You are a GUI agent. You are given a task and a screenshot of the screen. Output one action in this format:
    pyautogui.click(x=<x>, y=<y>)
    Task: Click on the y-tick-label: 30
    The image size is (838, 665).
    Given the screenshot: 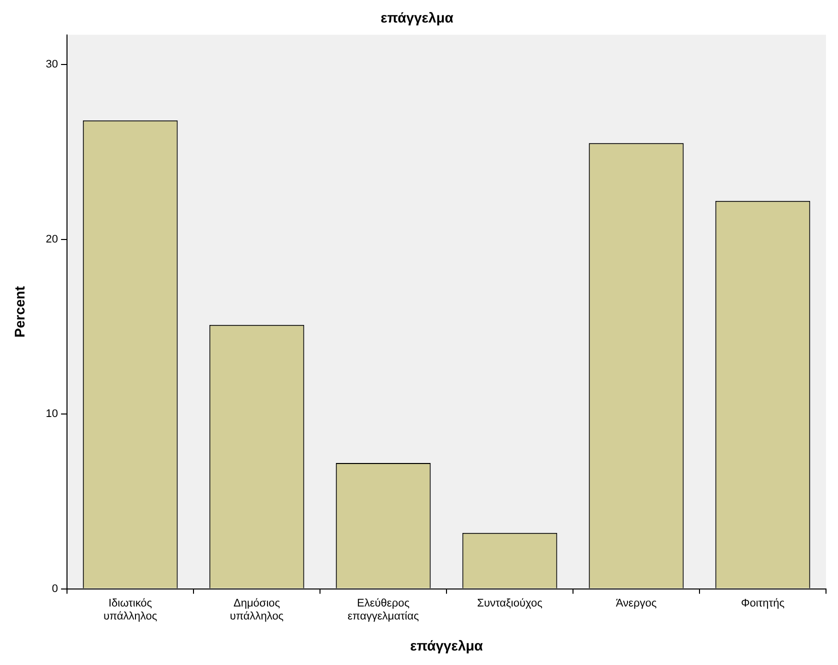 What is the action you would take?
    pyautogui.click(x=52, y=64)
    